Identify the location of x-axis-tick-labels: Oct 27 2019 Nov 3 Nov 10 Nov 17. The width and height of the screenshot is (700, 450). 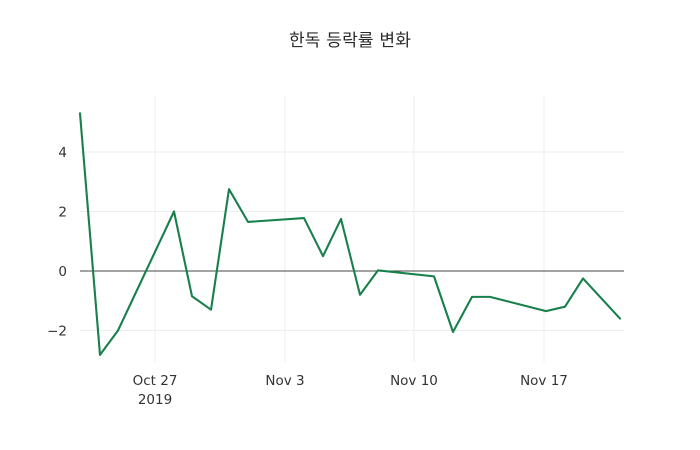
(350, 390).